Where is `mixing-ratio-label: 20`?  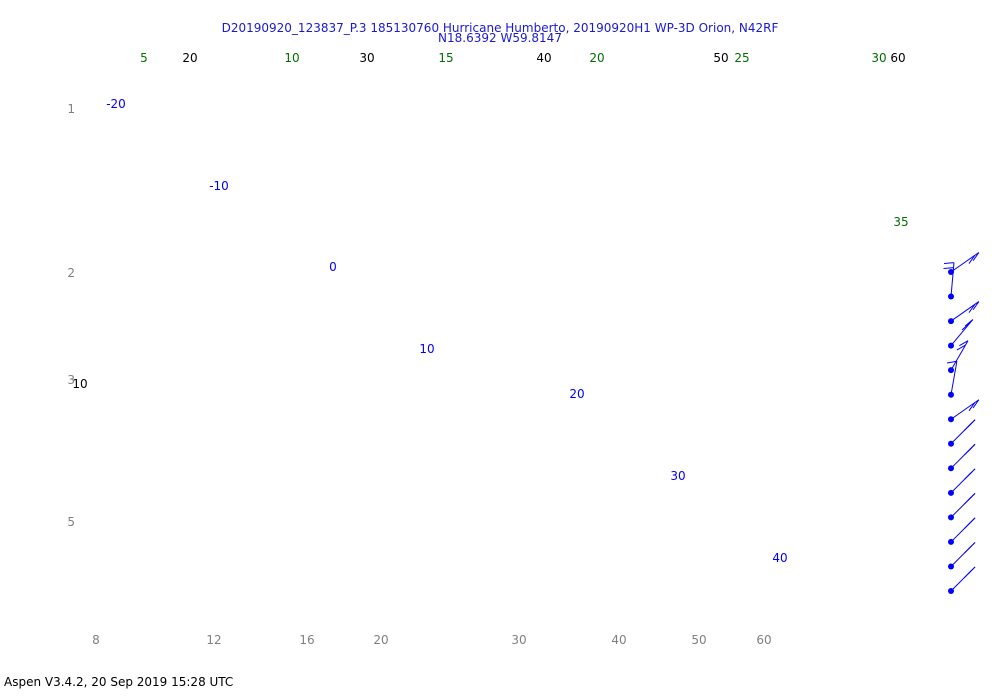
mixing-ratio-label: 20 is located at coordinates (596, 58).